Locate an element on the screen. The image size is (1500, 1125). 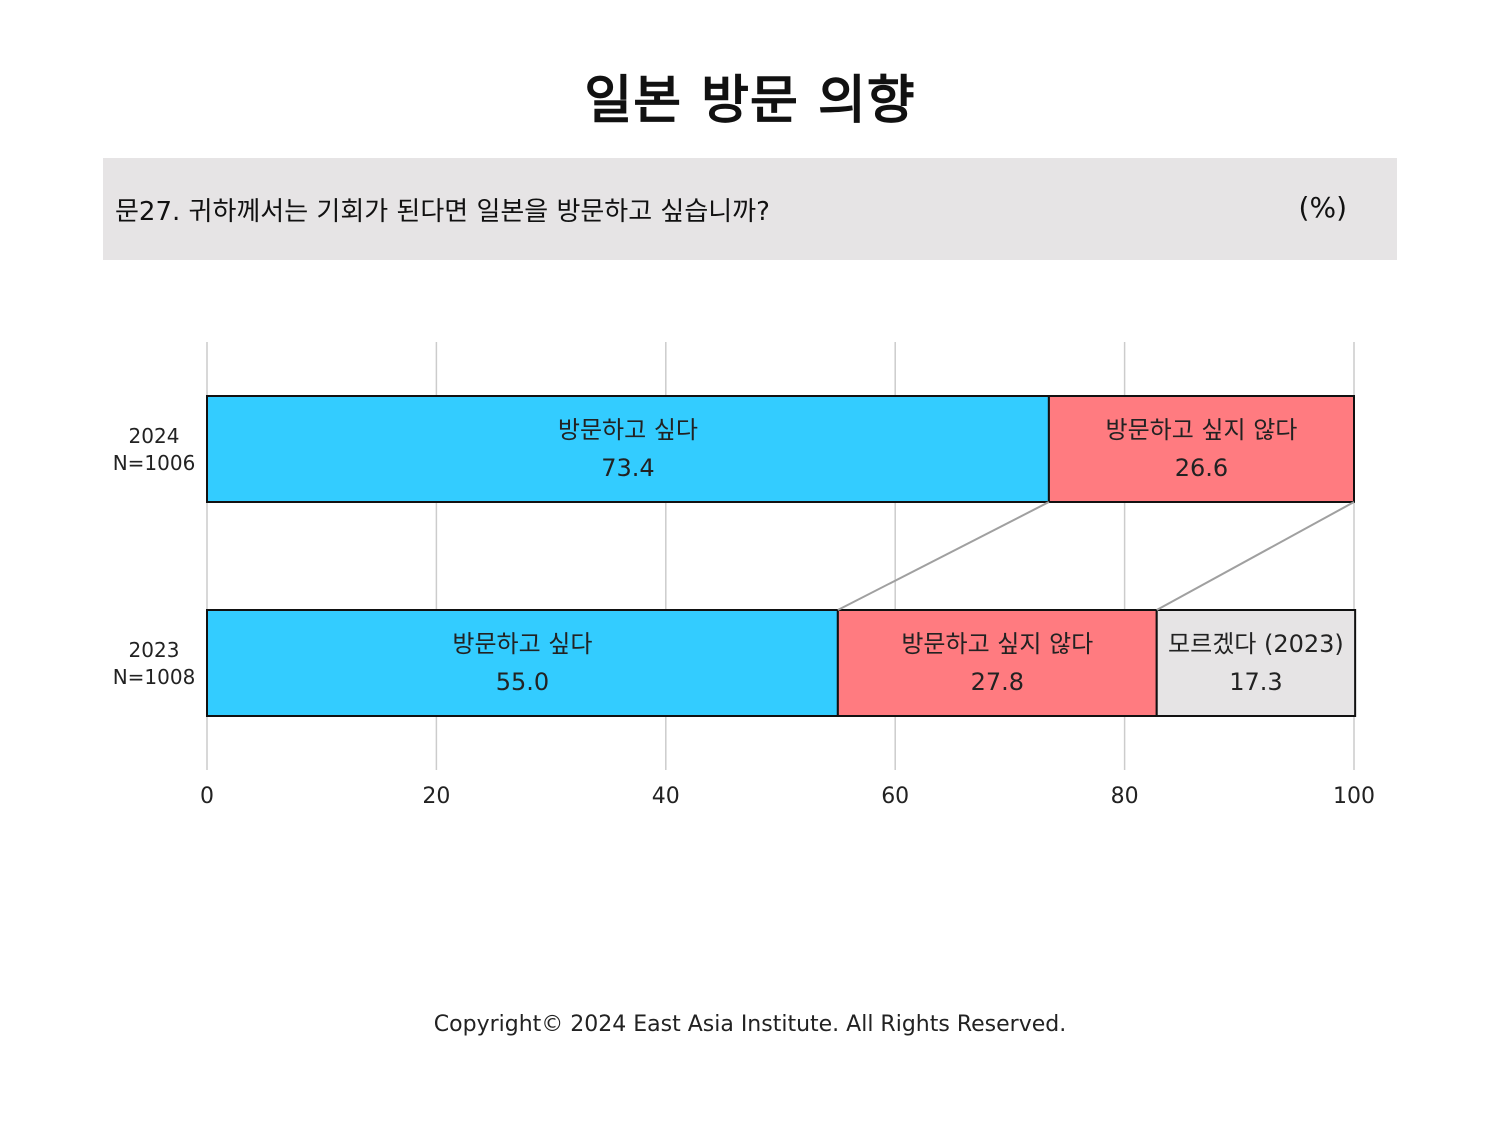
bar-value-2023-series-2: 17.3 is located at coordinates (1255, 682).